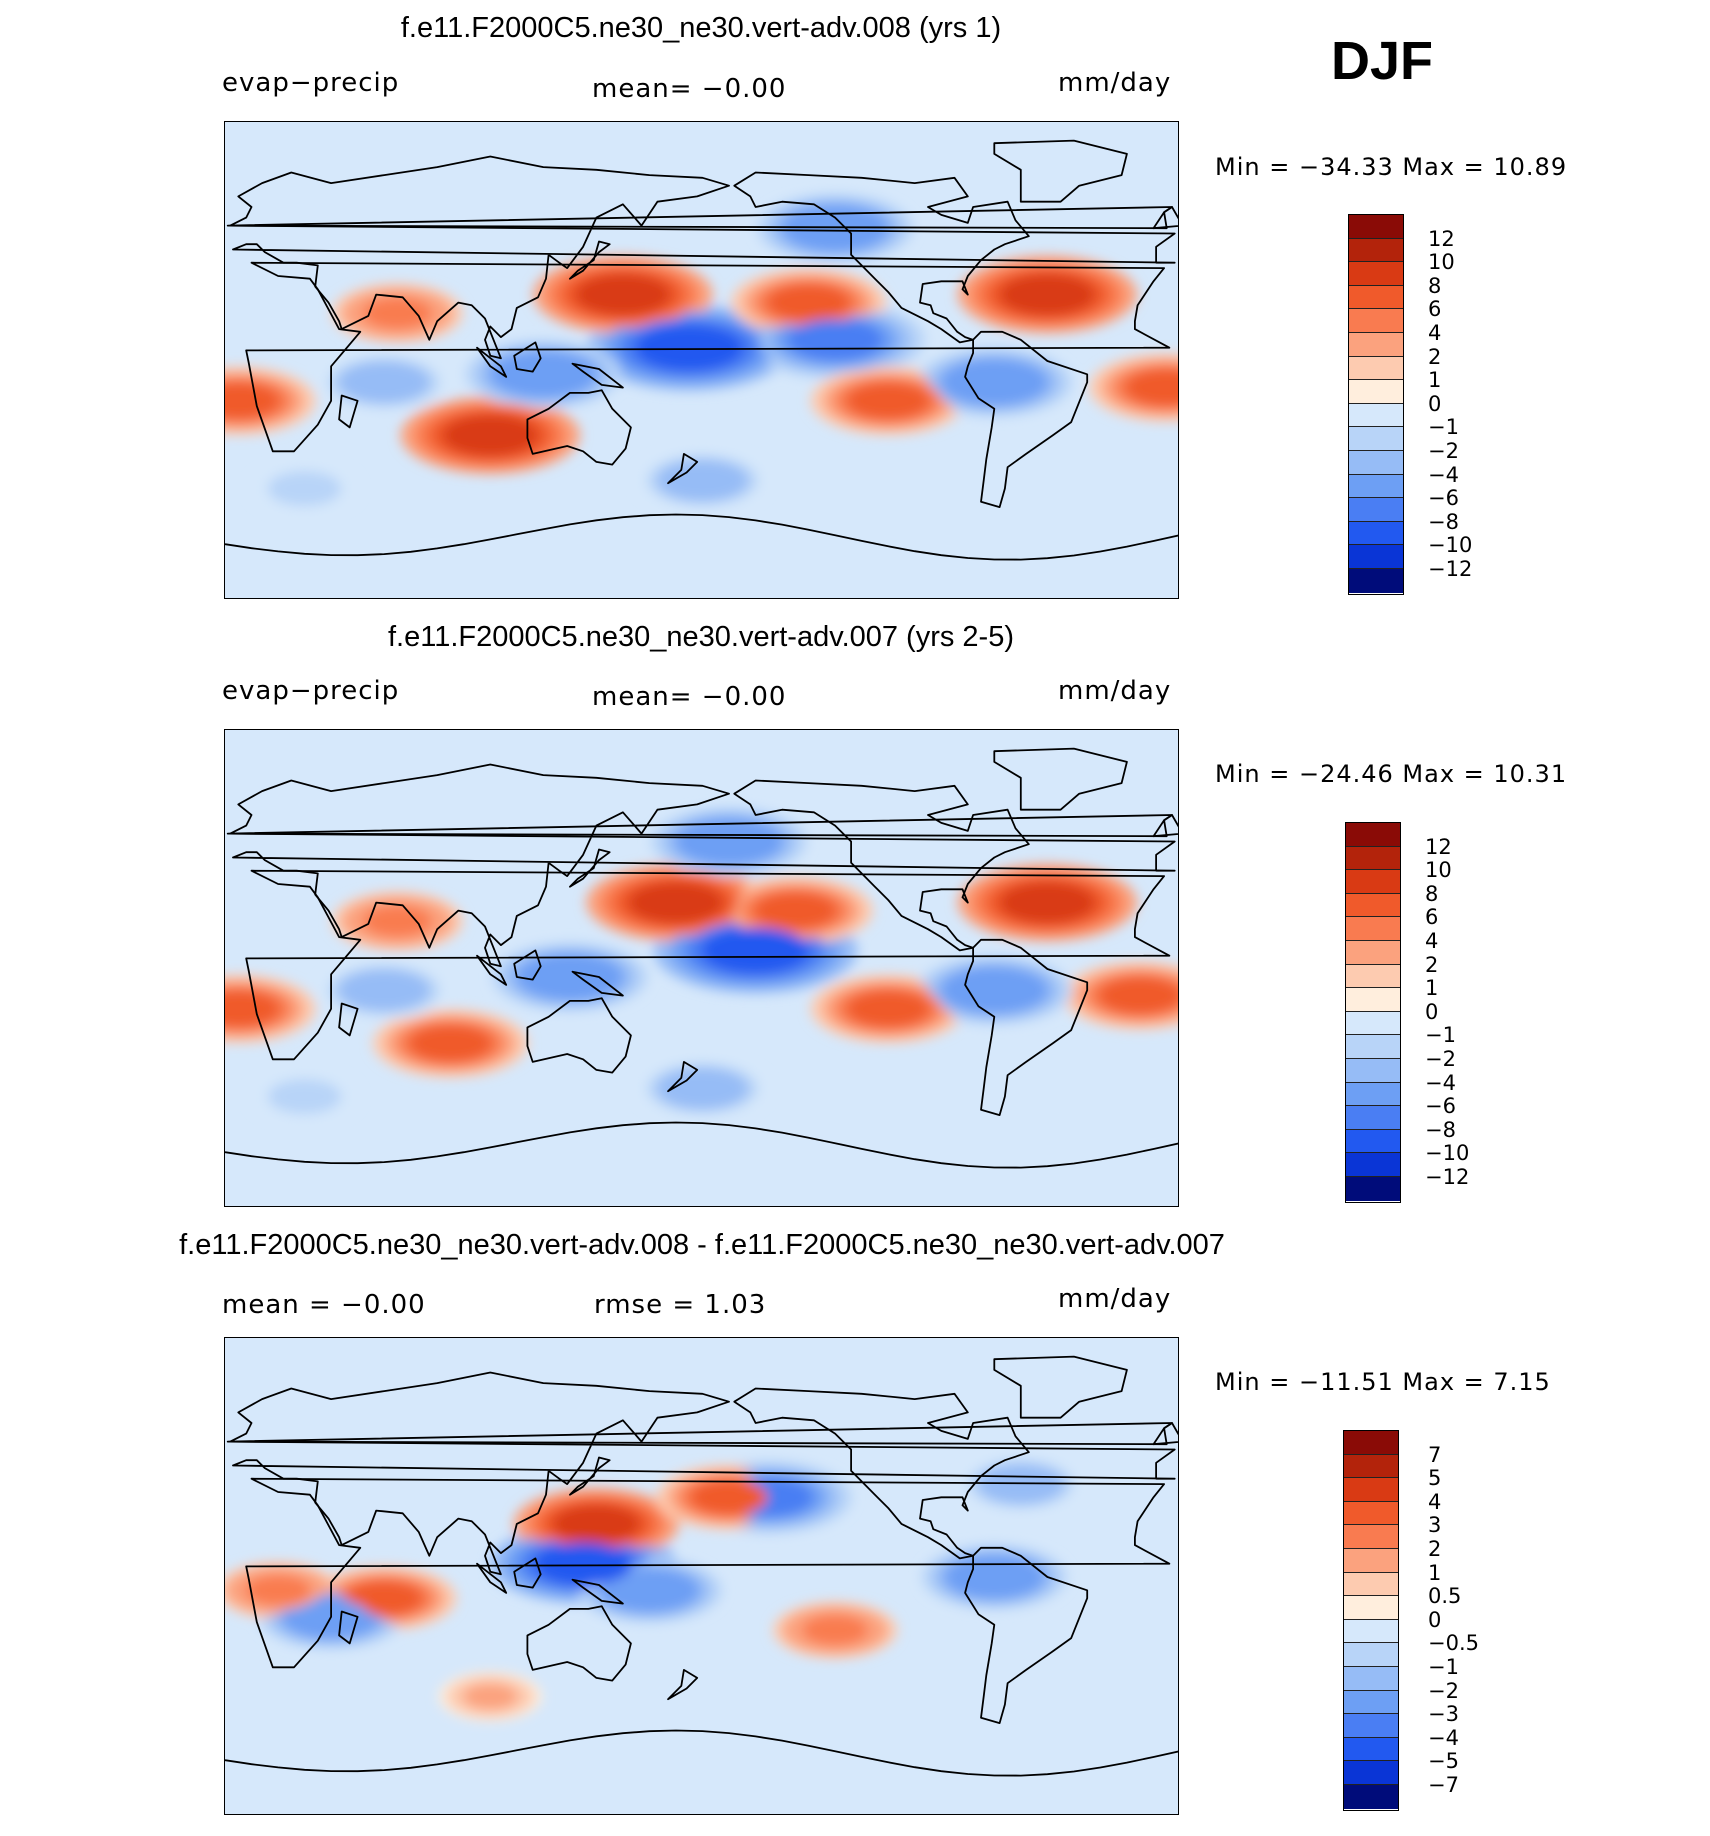  Describe the element at coordinates (1441, 262) in the screenshot. I see `colorbar-tick-label: 10` at that location.